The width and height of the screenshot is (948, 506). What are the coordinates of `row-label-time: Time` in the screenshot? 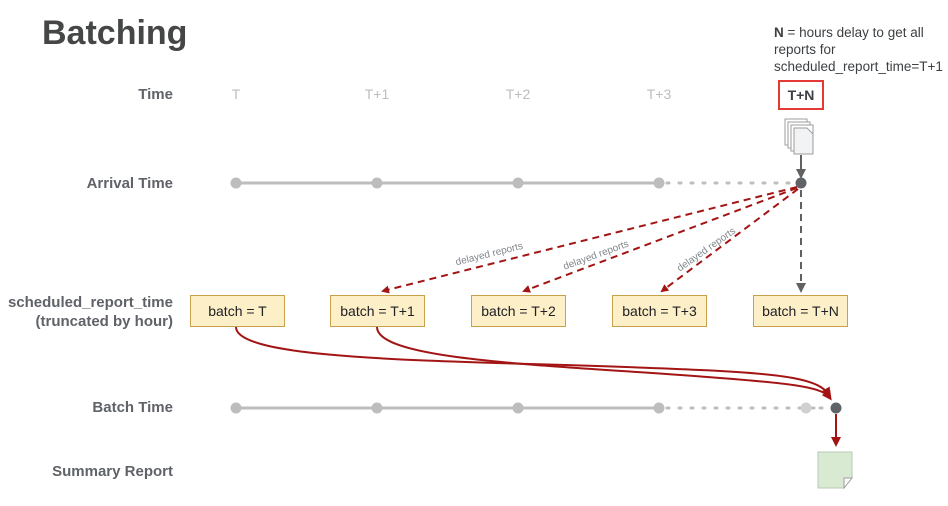 It's located at (155, 94).